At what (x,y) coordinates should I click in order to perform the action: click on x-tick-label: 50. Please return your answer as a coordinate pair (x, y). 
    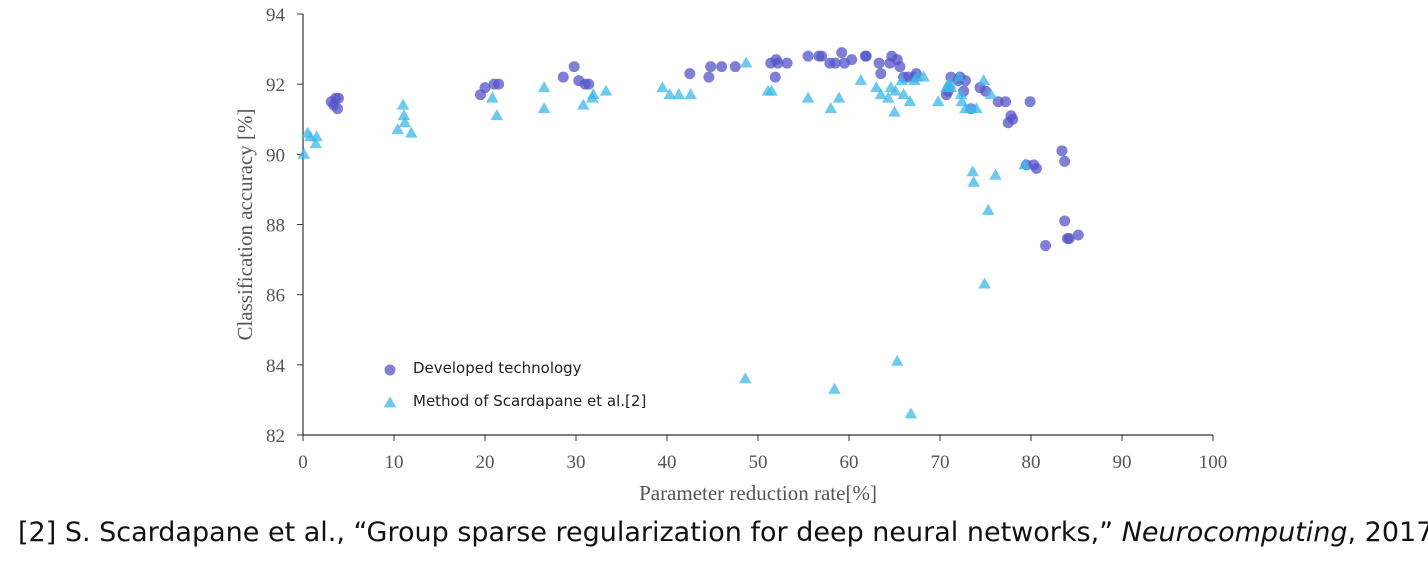
    Looking at the image, I should click on (758, 462).